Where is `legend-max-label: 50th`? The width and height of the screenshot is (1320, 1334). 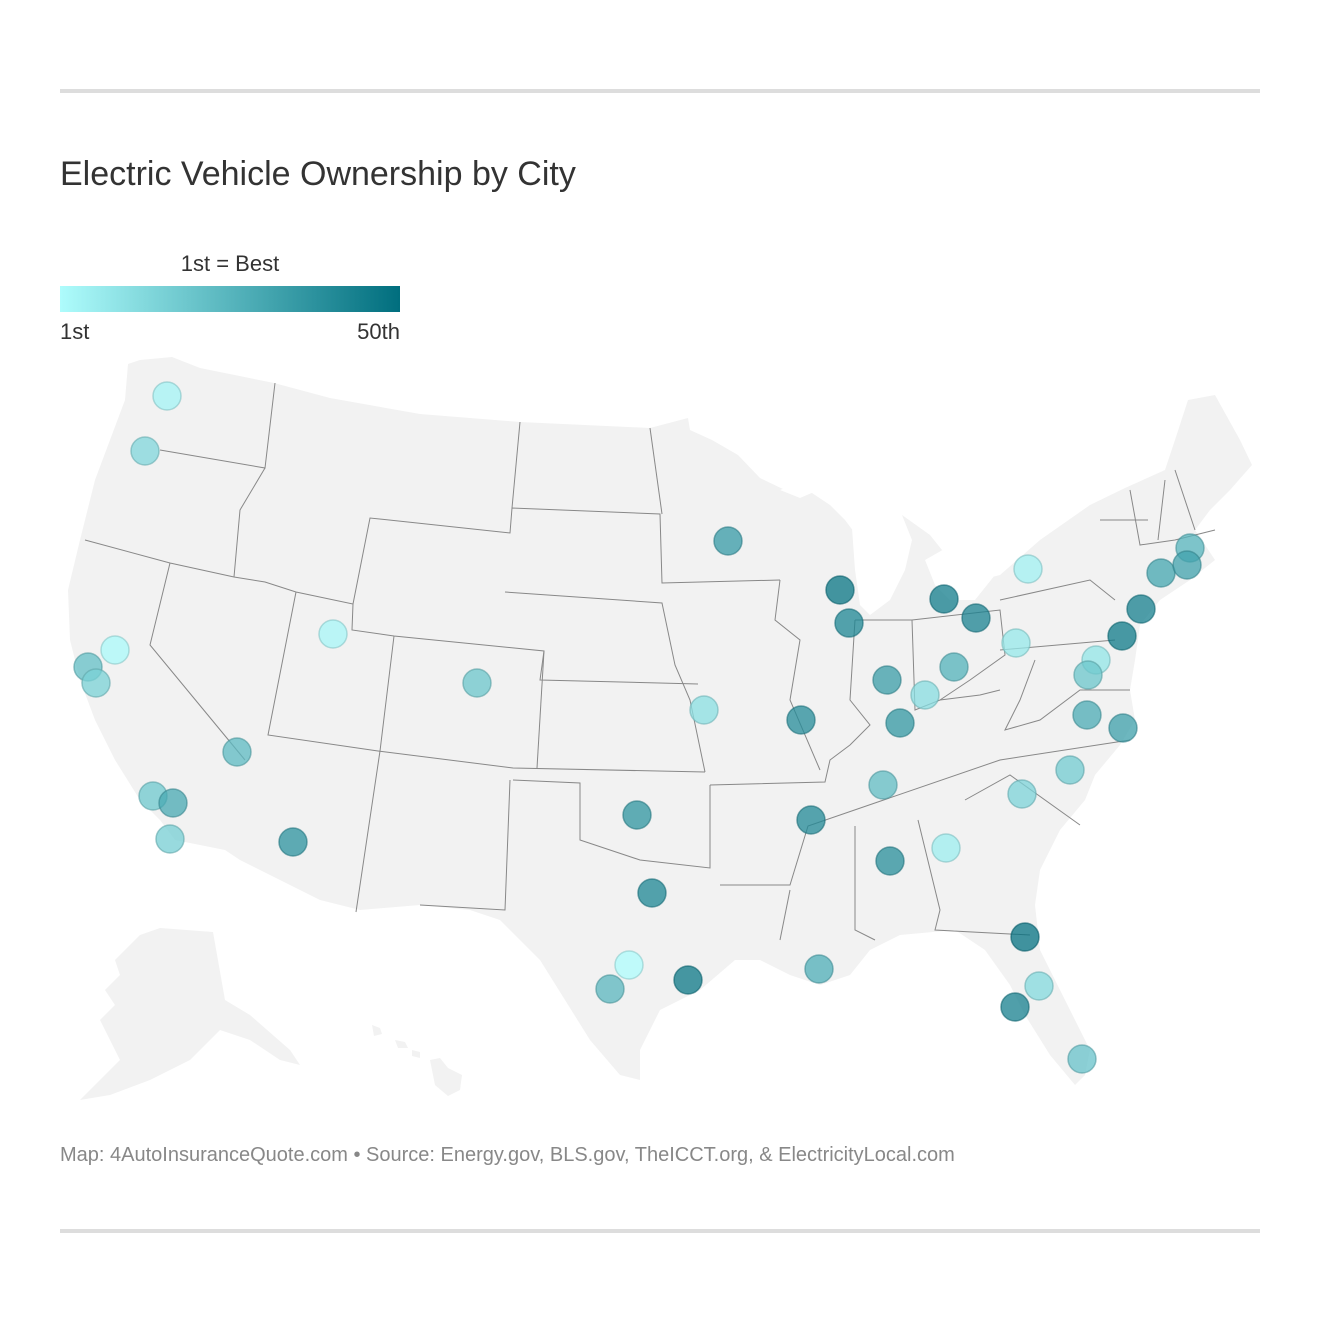 legend-max-label: 50th is located at coordinates (378, 331).